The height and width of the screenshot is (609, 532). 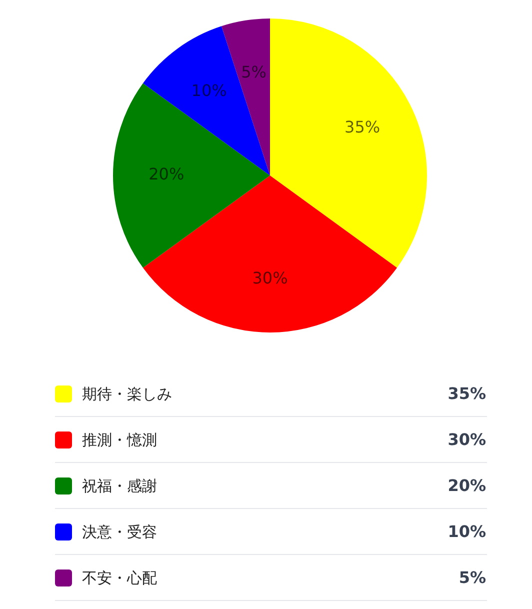 I want to click on legend-label: 期待・楽しみ, so click(x=127, y=393).